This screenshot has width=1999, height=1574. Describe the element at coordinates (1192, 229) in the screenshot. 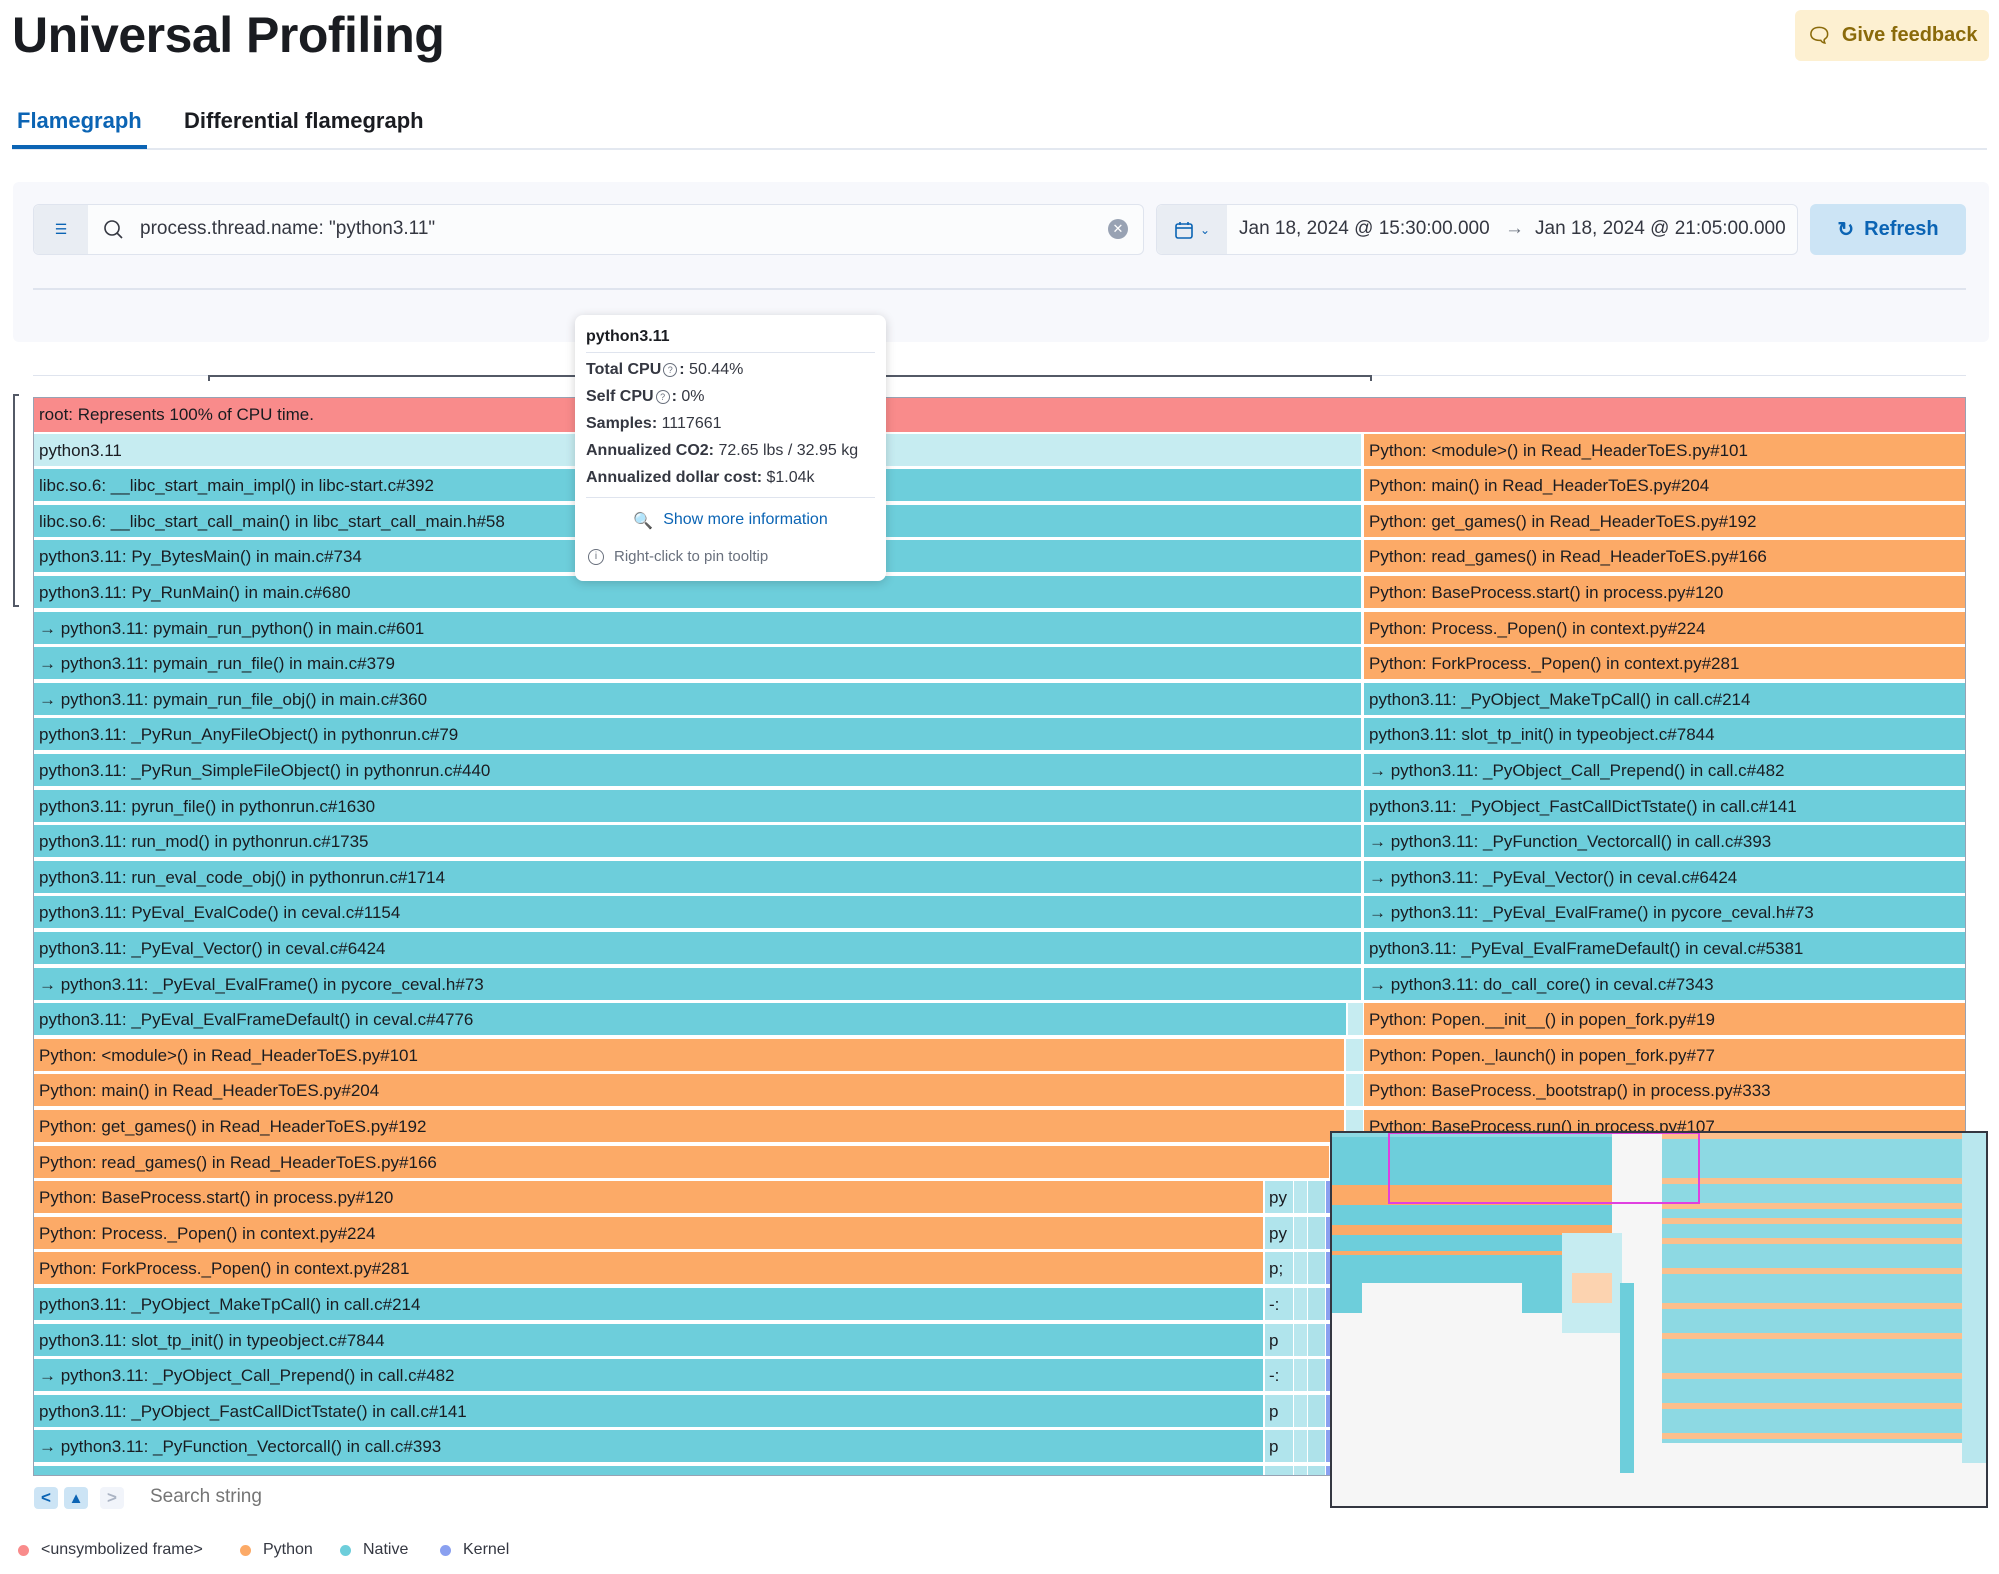

I see `quick-select-button: ⌄` at that location.